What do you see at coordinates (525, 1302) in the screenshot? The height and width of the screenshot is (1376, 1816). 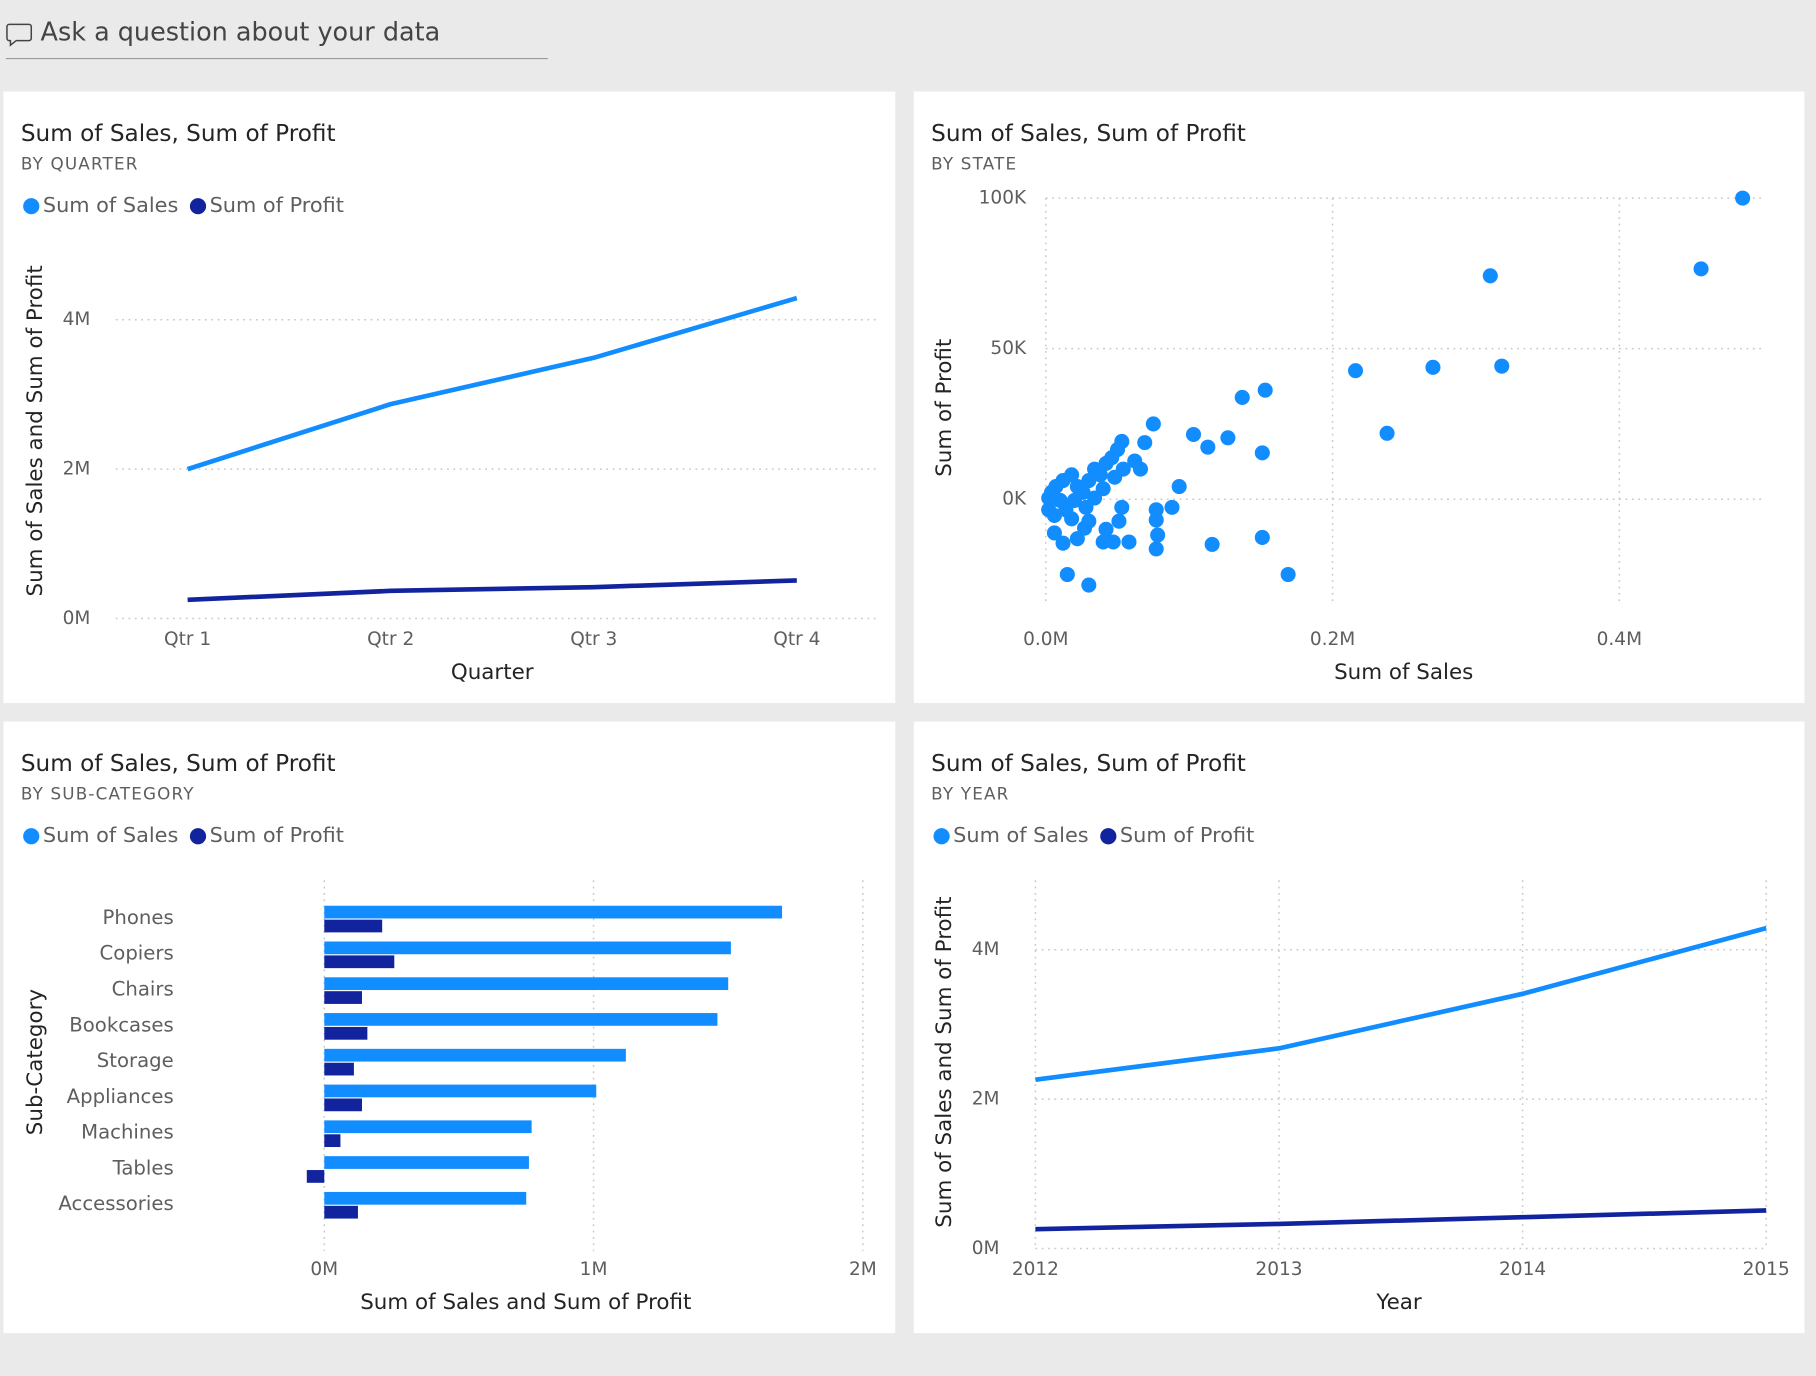 I see `x-axis-title: Sum of Sales and Sum of Profit` at bounding box center [525, 1302].